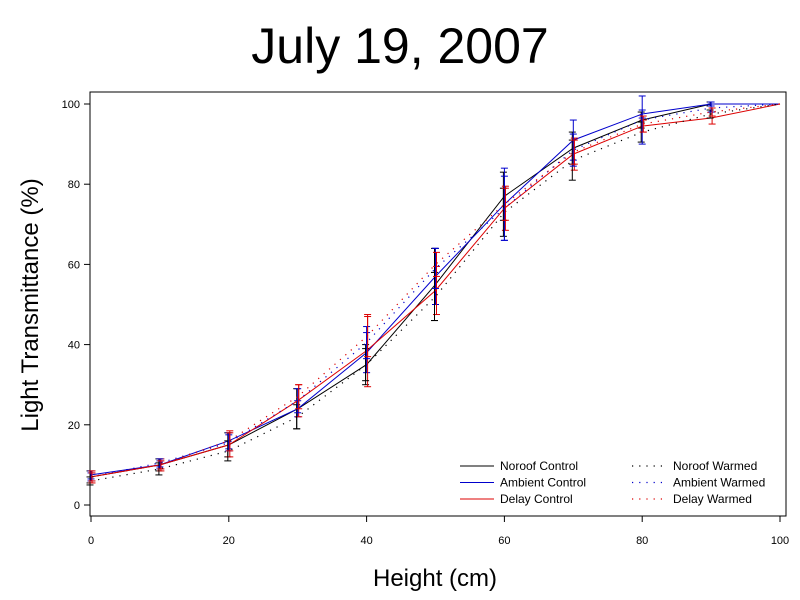 The height and width of the screenshot is (600, 800). What do you see at coordinates (438, 531) in the screenshot?
I see `x-axis: 0 20 40 60 80 100` at bounding box center [438, 531].